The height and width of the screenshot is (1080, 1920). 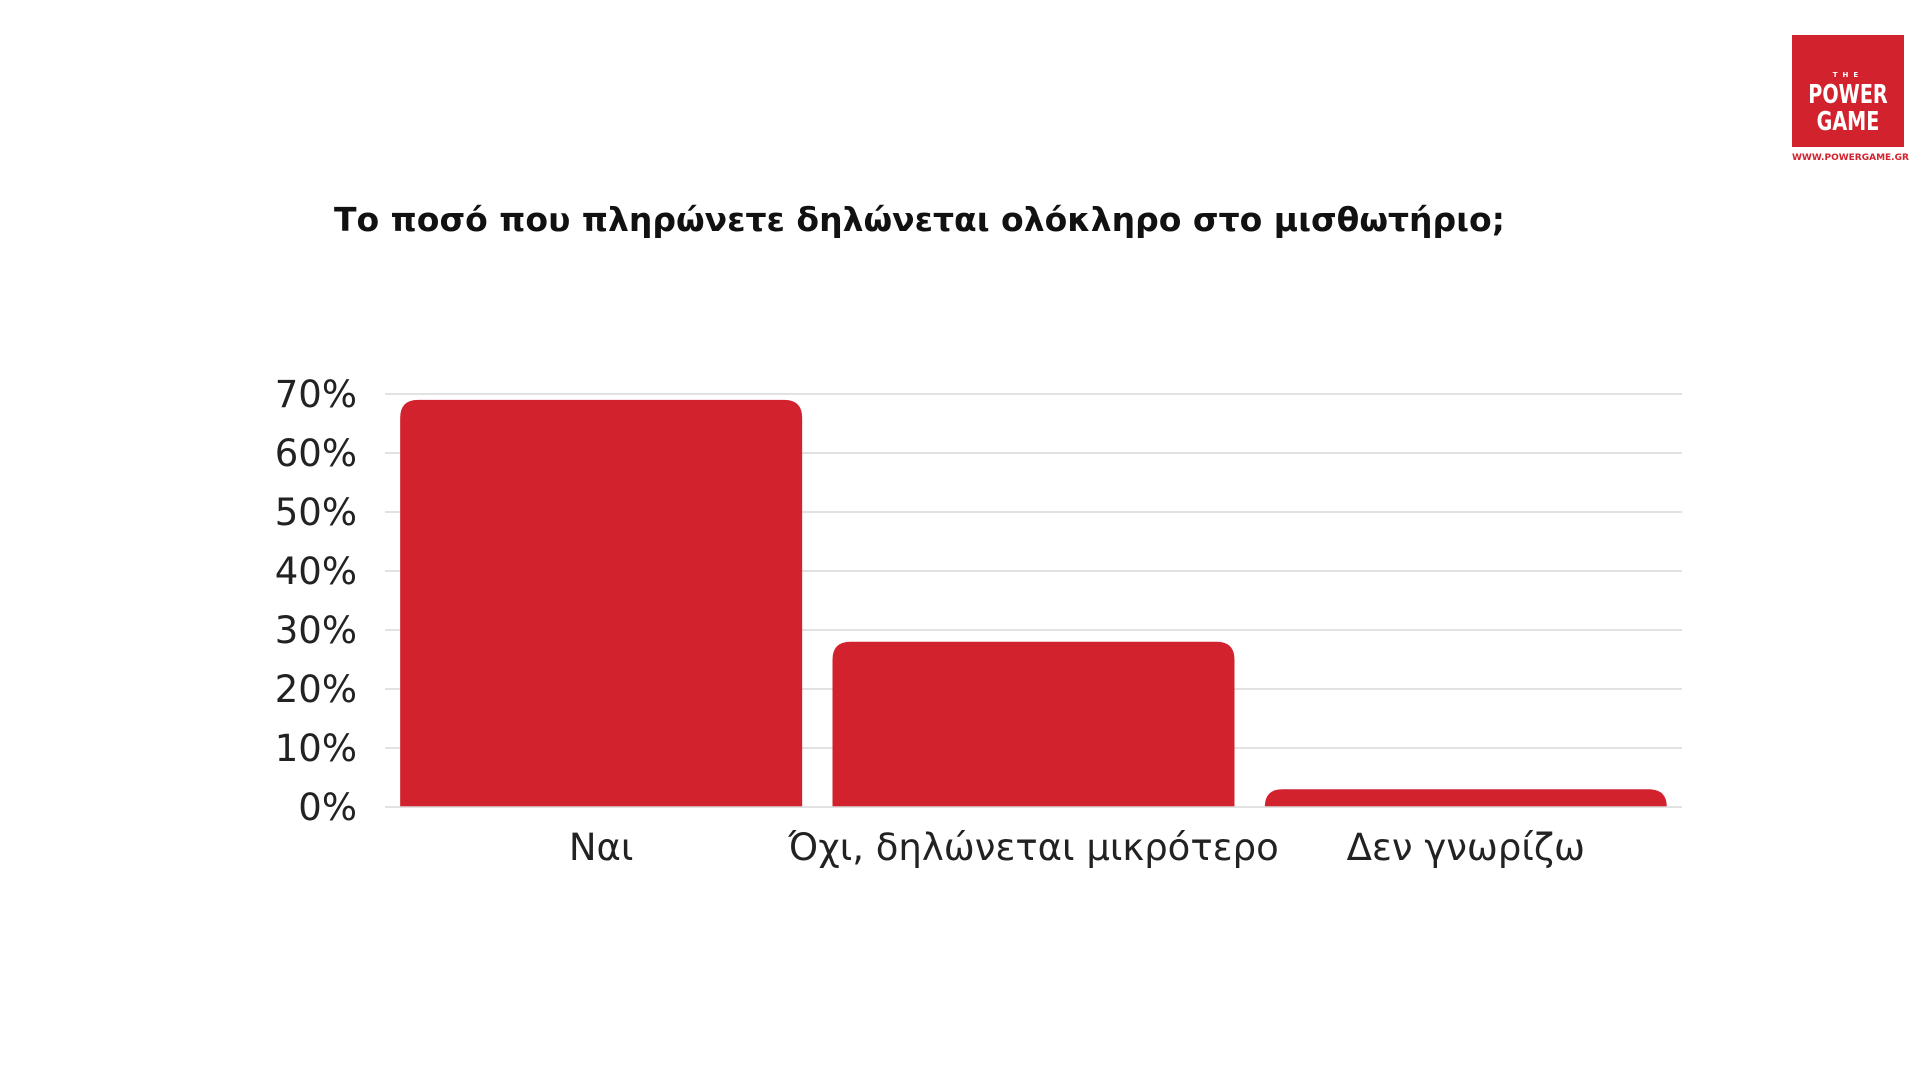 I want to click on y-tick-label: 30%, so click(x=316, y=630).